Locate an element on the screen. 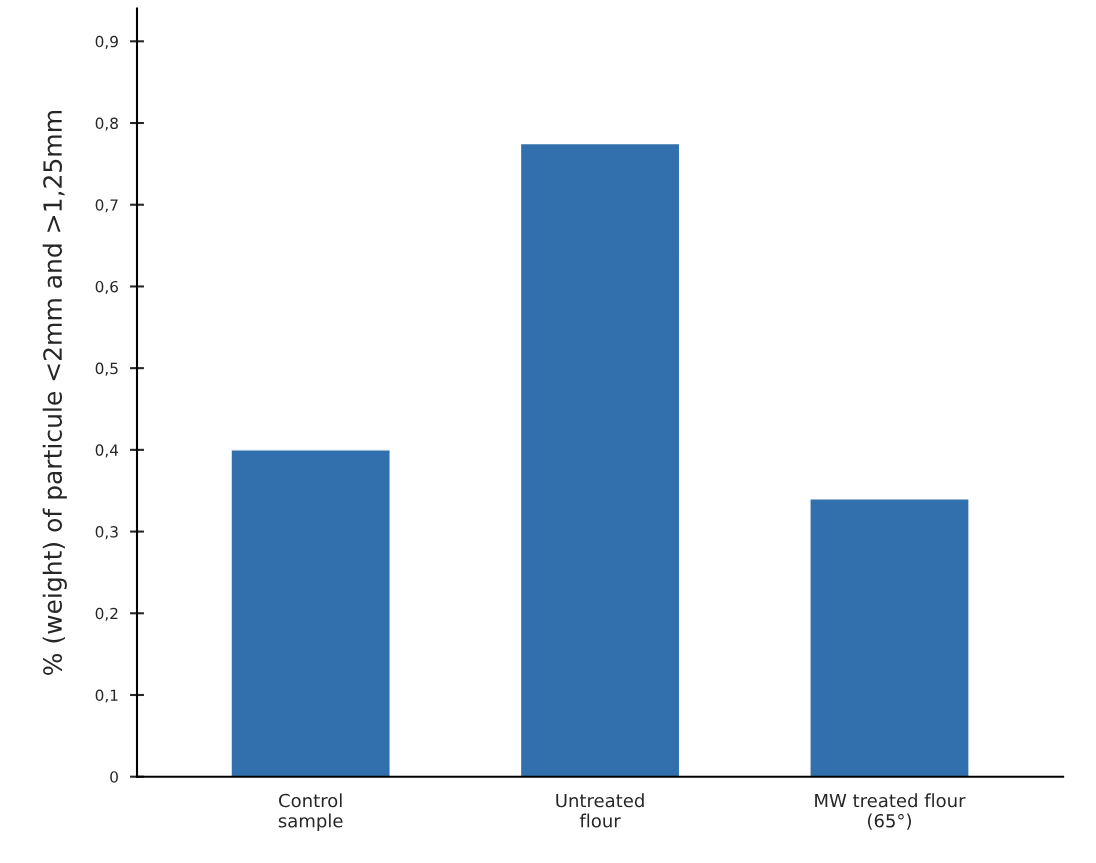  x-tick-label: Untreated flour is located at coordinates (600, 810).